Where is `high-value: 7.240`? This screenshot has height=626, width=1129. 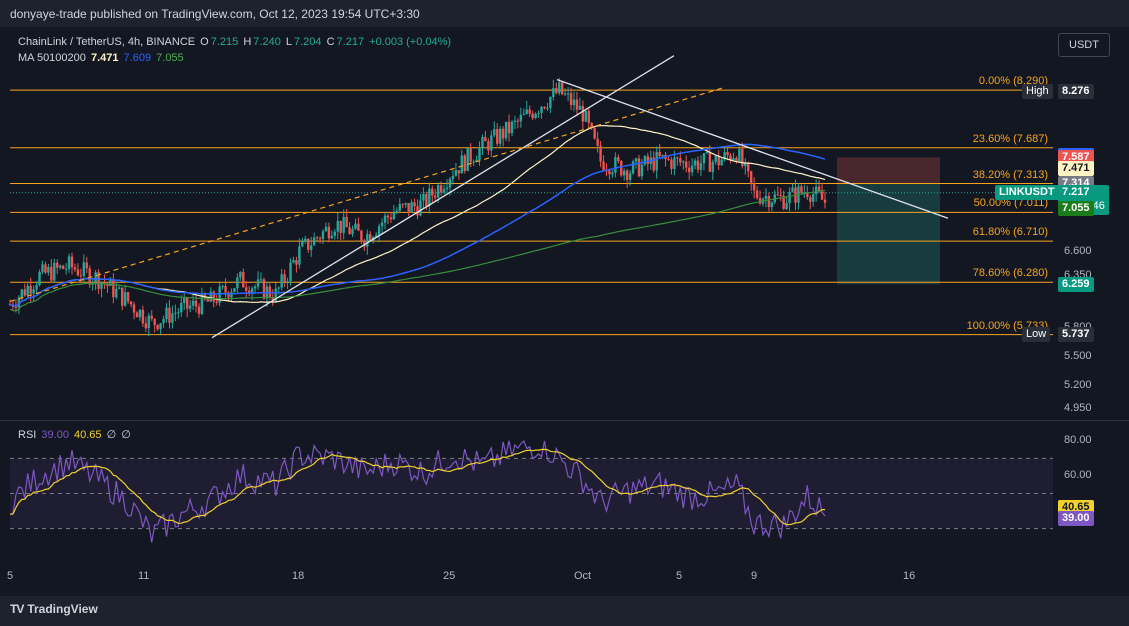 high-value: 7.240 is located at coordinates (267, 42).